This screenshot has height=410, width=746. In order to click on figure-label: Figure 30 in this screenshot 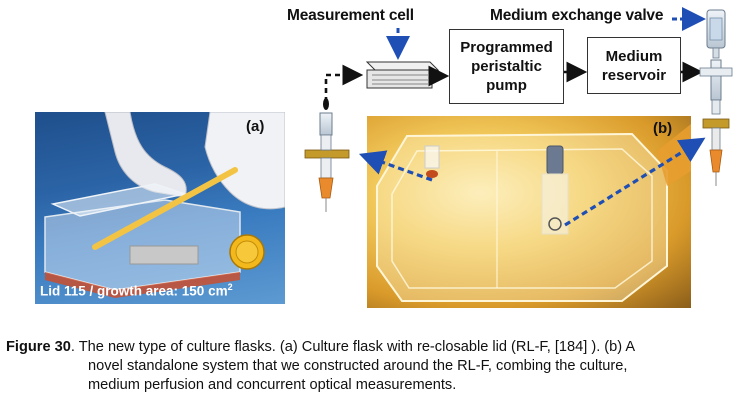, I will do `click(38, 347)`.